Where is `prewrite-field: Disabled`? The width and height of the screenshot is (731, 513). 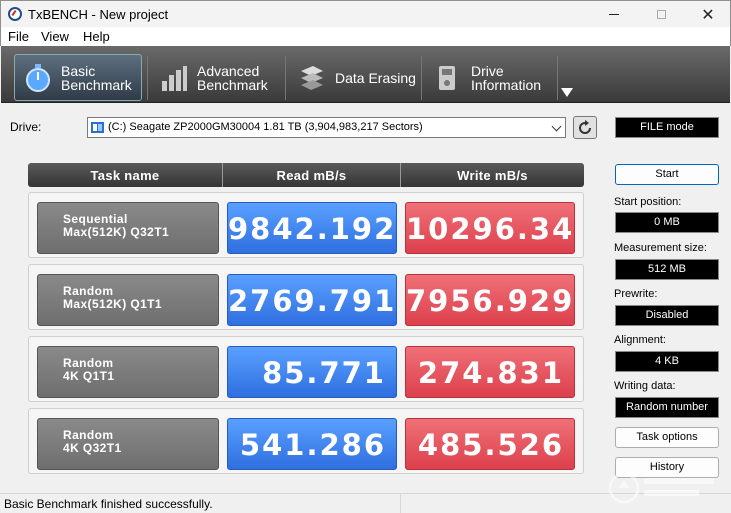 prewrite-field: Disabled is located at coordinates (667, 315).